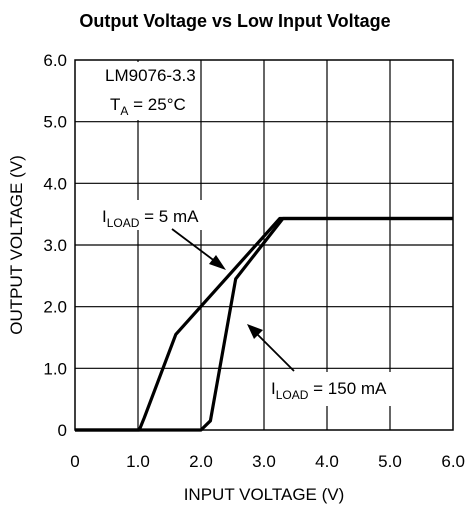 The width and height of the screenshot is (469, 513). Describe the element at coordinates (55, 307) in the screenshot. I see `y-tick-label-2: 2.0` at that location.